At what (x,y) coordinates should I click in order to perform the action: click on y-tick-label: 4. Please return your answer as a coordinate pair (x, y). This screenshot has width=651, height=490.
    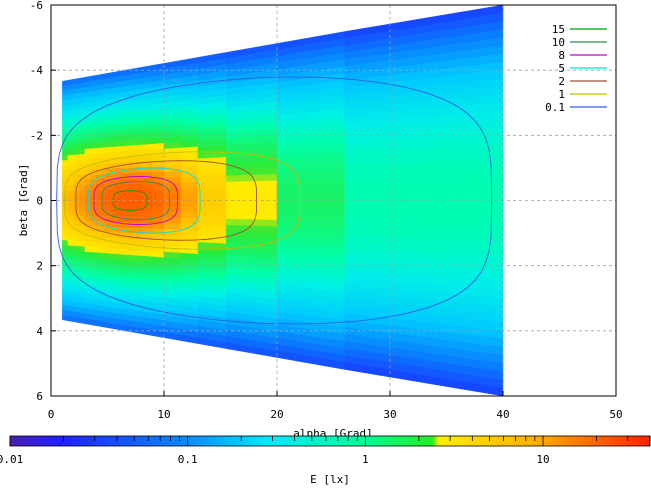
    Looking at the image, I should click on (39, 331).